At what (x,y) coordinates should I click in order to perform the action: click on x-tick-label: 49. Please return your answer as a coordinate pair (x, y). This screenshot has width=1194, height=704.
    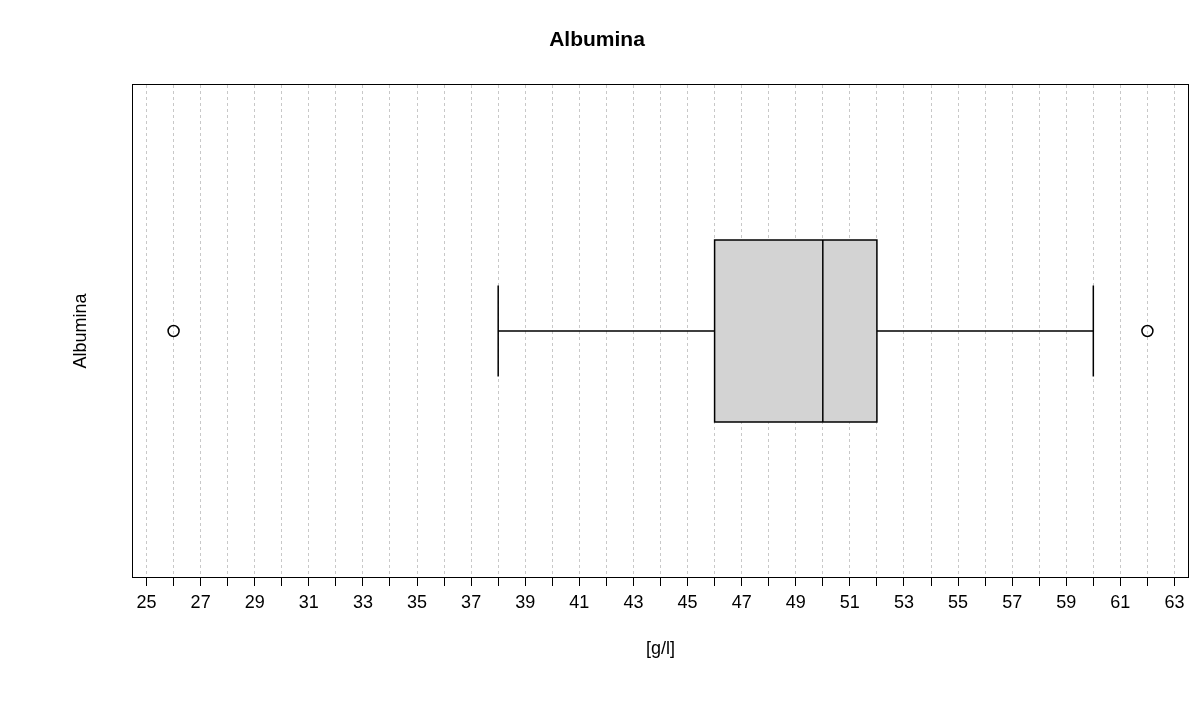
    Looking at the image, I should click on (795, 601).